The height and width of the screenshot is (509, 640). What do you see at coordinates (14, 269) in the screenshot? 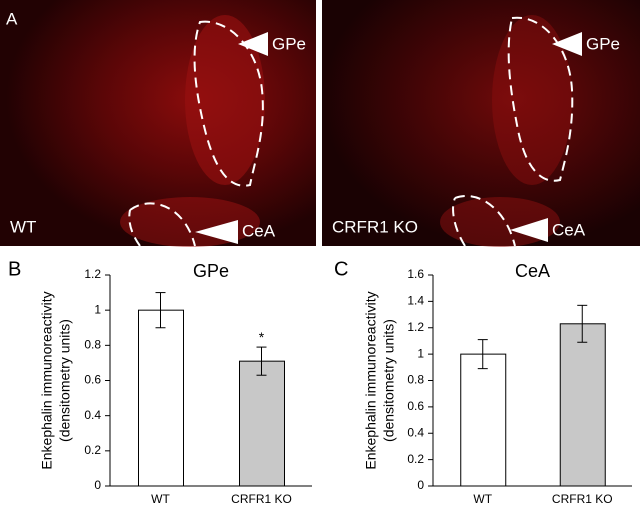
I see `panel-label: B` at bounding box center [14, 269].